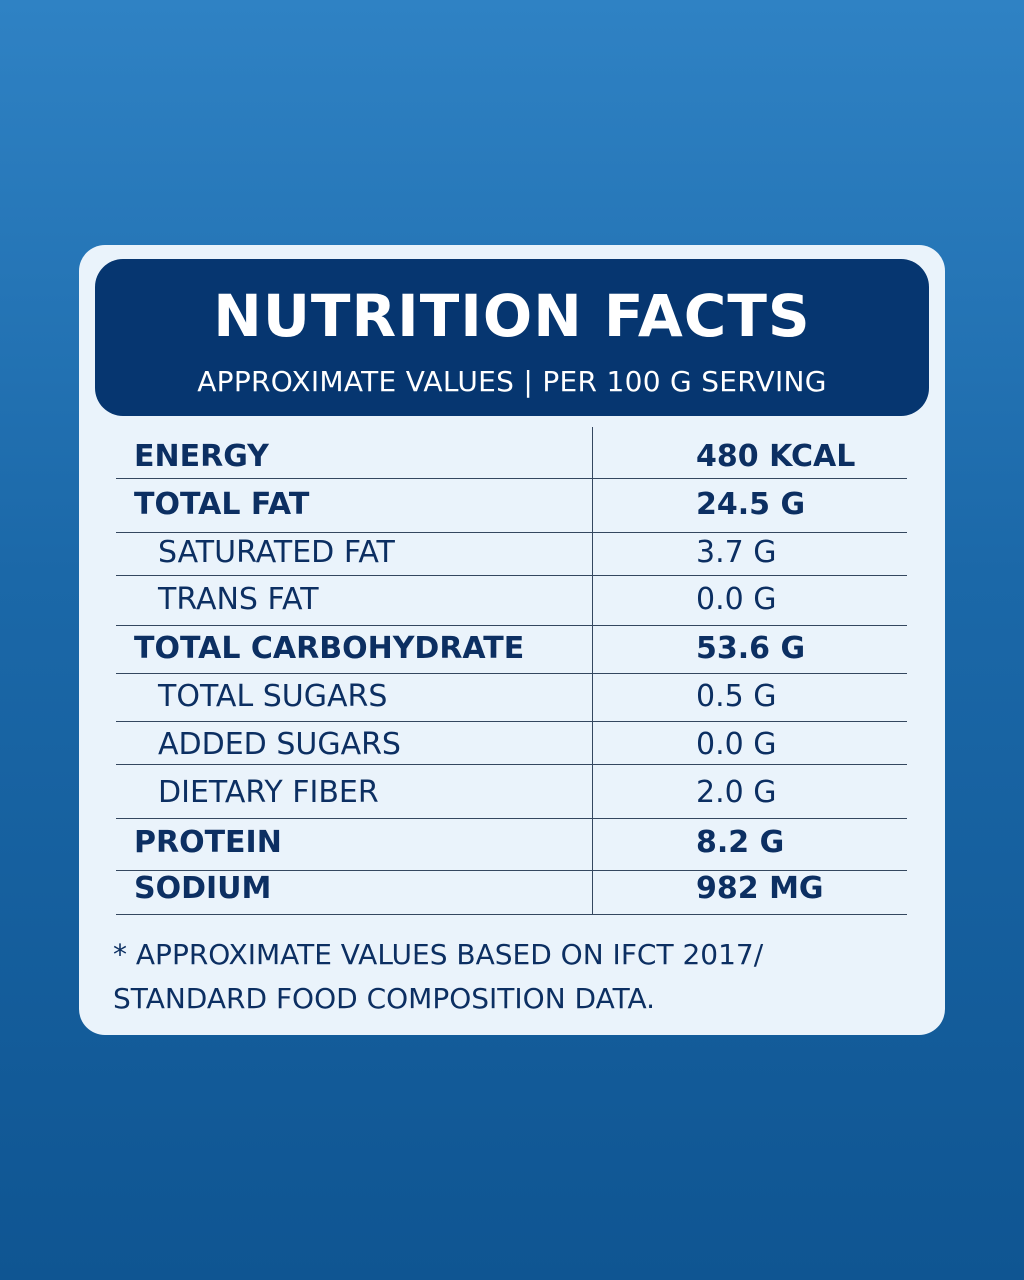 Image resolution: width=1024 pixels, height=1280 pixels. Describe the element at coordinates (751, 648) in the screenshot. I see `row-value: 53.6 G` at that location.